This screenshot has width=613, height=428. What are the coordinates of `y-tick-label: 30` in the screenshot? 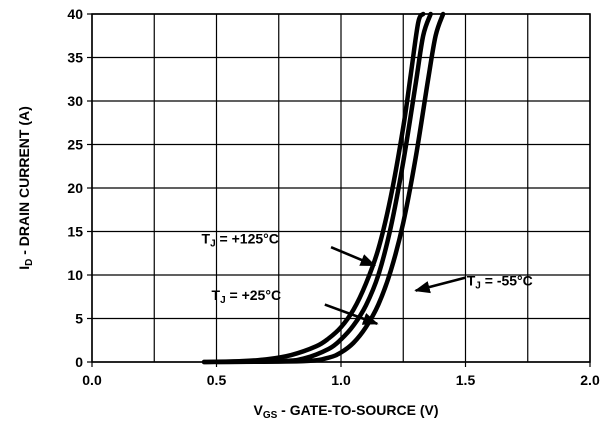 It's located at (75, 101).